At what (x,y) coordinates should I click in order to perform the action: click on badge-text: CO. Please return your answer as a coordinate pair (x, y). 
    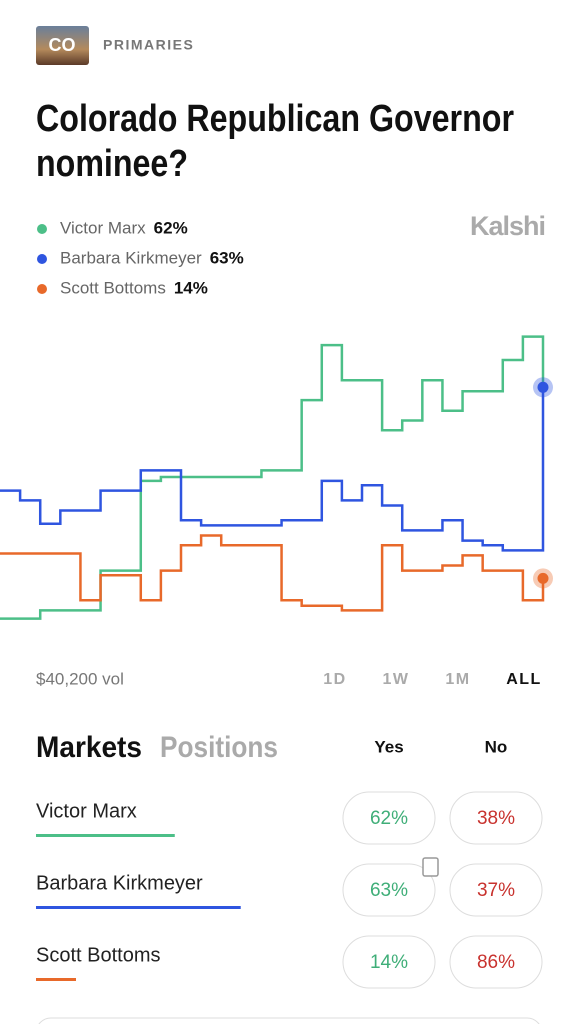
    Looking at the image, I should click on (62, 45).